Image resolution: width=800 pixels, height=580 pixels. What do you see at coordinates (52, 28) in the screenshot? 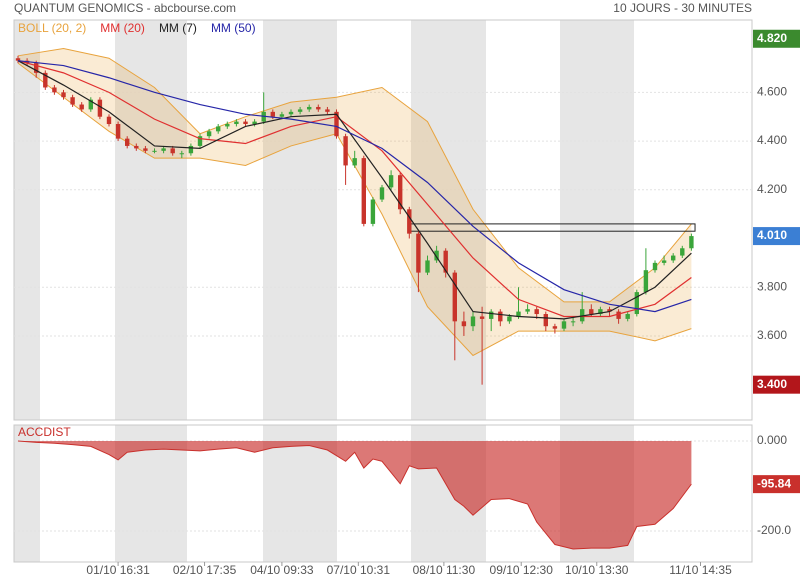
I see `legend-entry: BOLL (20, 2)` at bounding box center [52, 28].